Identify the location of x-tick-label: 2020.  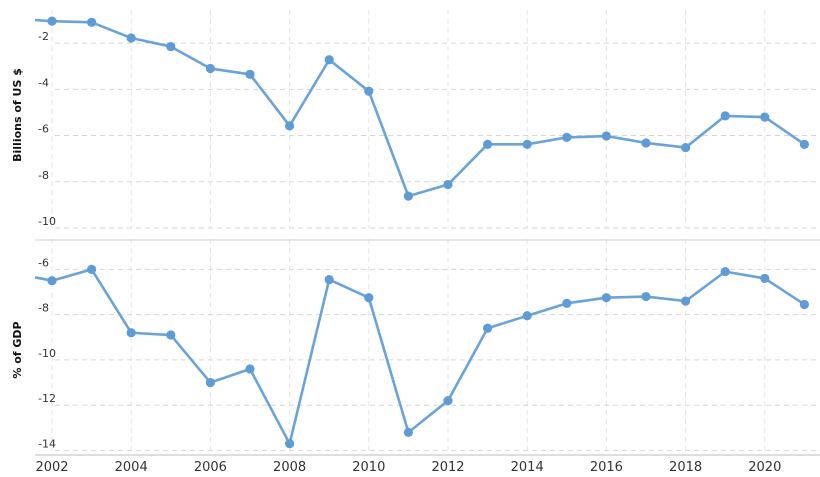
(764, 467).